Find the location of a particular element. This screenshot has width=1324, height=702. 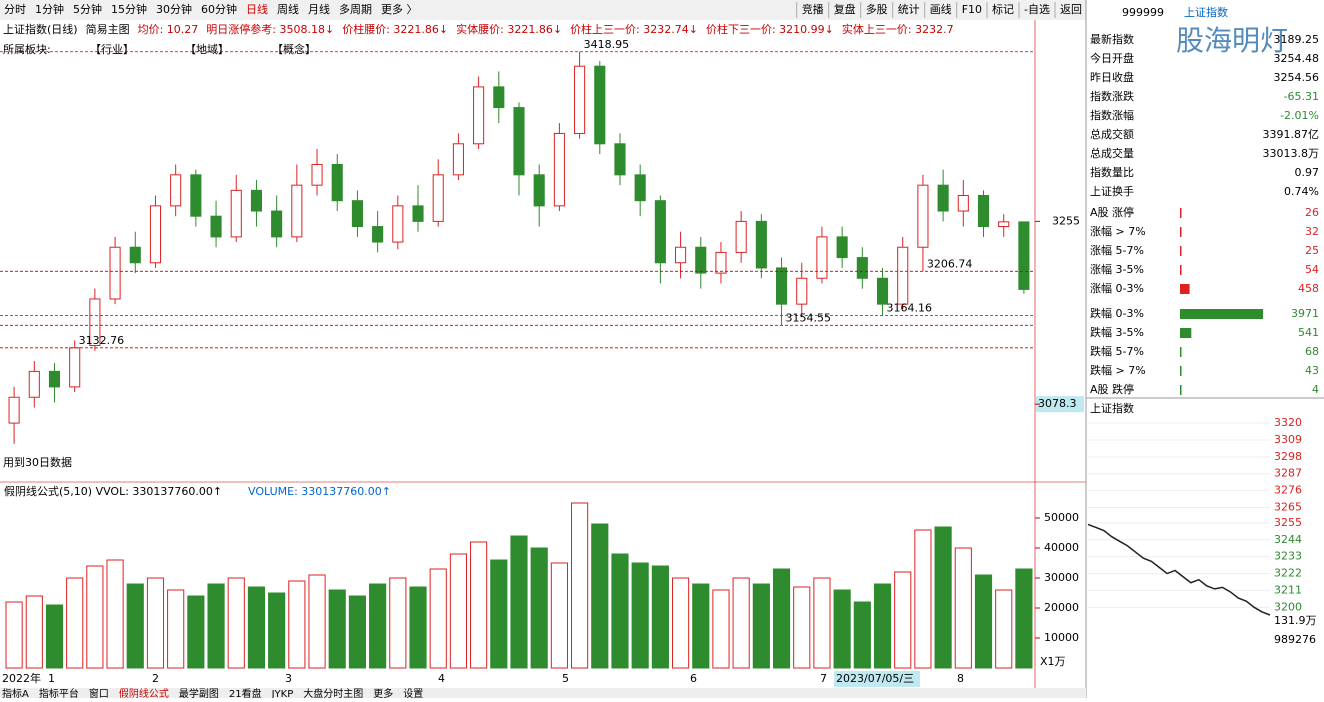

toolbar-button: -自选 is located at coordinates (1037, 9).